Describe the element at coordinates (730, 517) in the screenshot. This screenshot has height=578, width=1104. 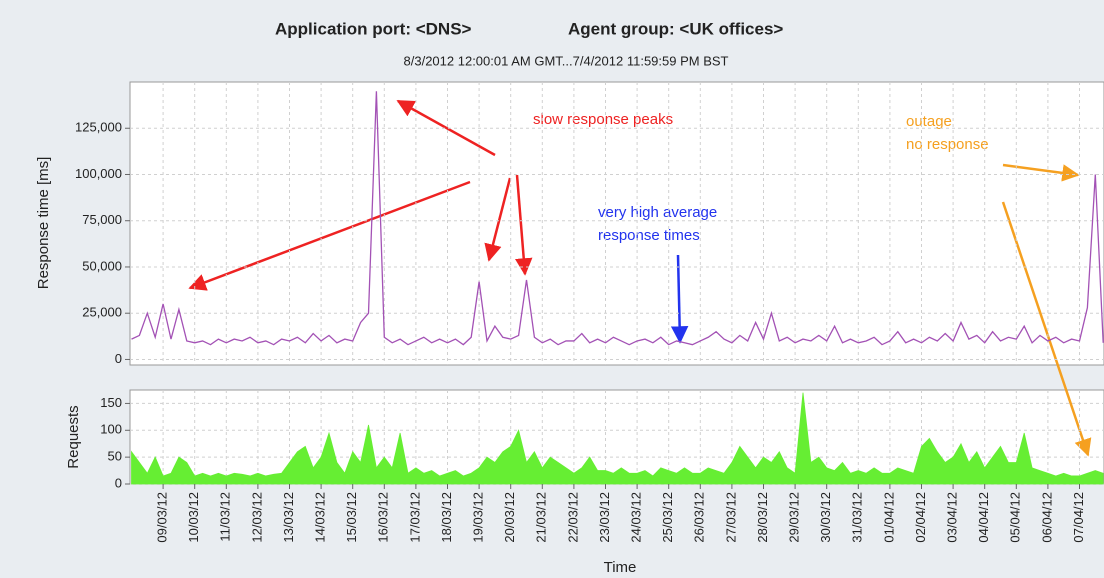
I see `x-tick-label: 27/03/12` at that location.